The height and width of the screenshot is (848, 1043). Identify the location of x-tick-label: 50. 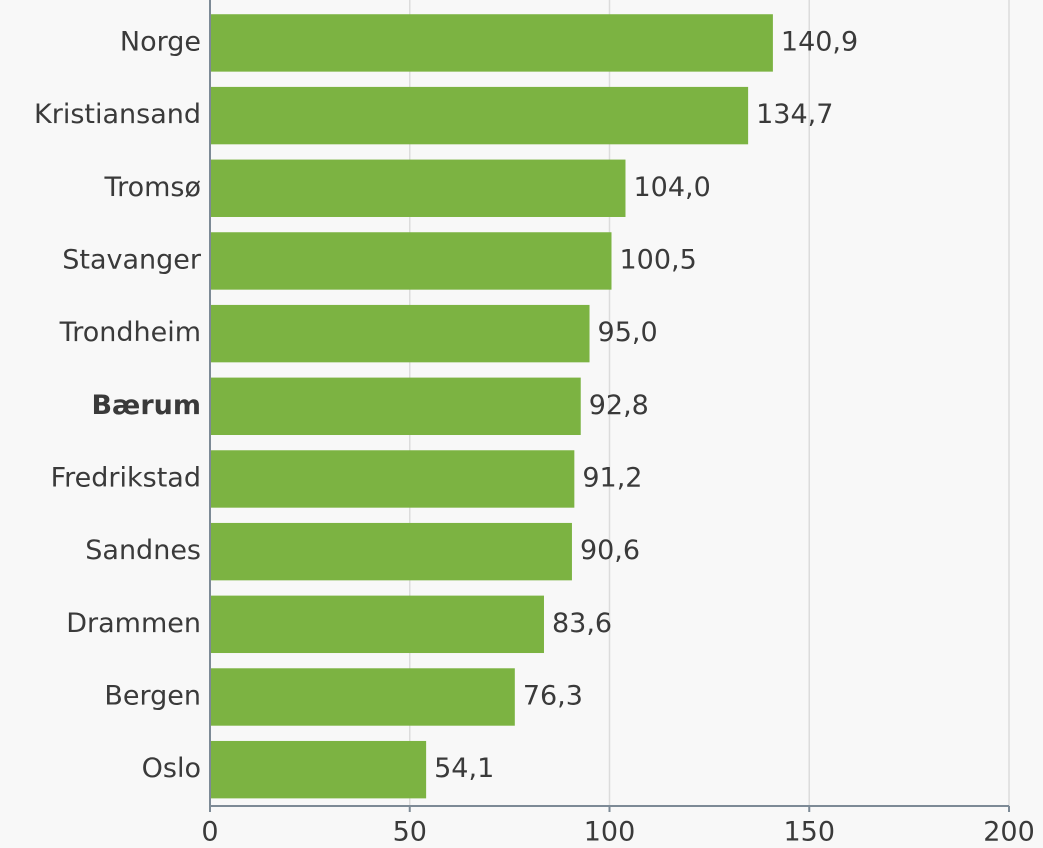
(410, 832).